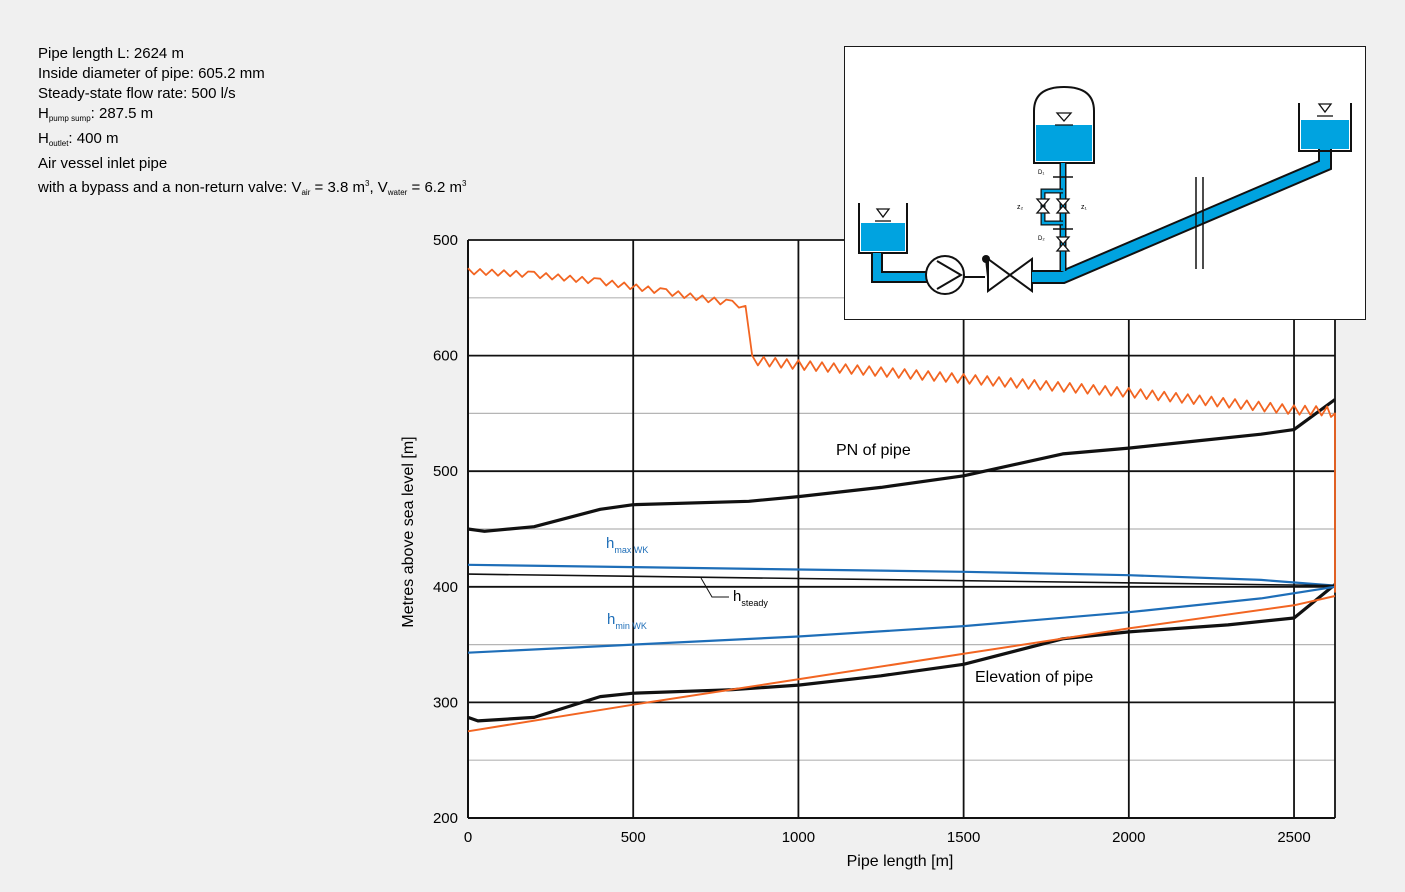 The width and height of the screenshot is (1405, 892). I want to click on discharge-pipe, so click(1182, 216).